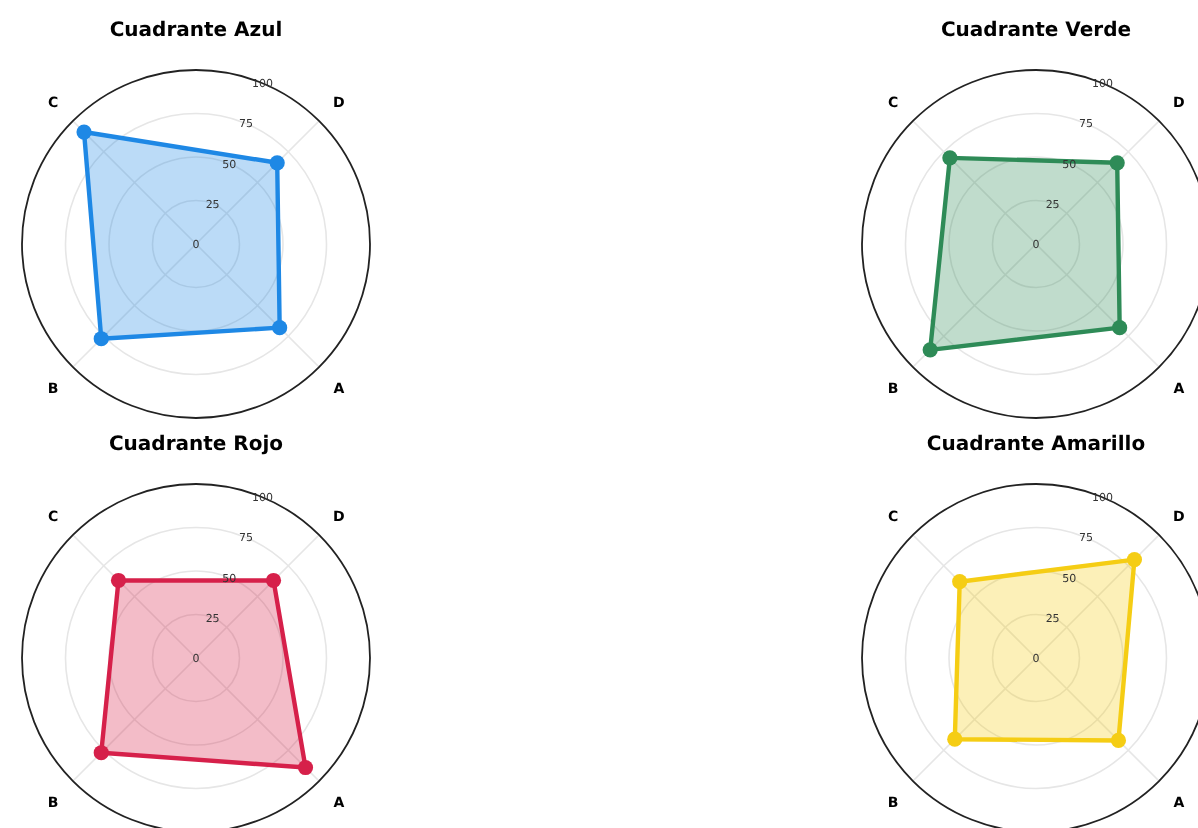  Describe the element at coordinates (1036, 31) in the screenshot. I see `chart-title: Cuadrante Verde` at that location.